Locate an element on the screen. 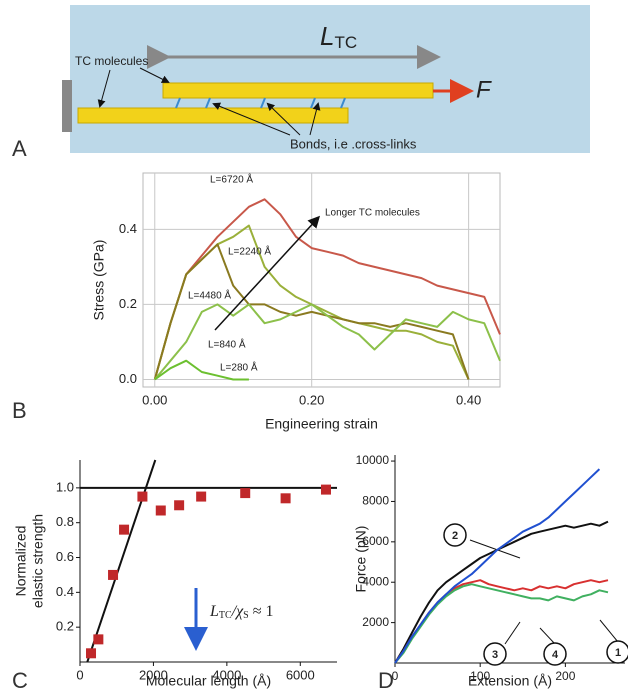 The height and width of the screenshot is (694, 628). panel-label: C is located at coordinates (20, 680).